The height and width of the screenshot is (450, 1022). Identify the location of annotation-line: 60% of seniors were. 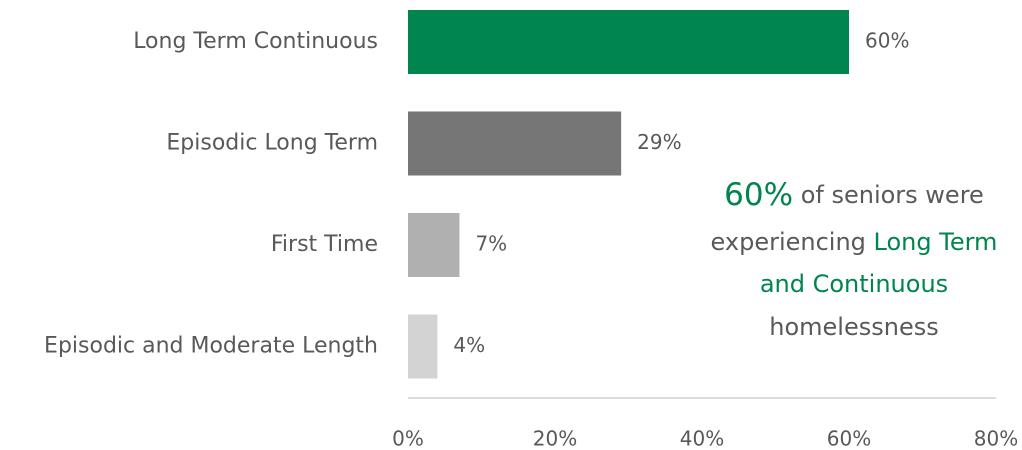
(854, 195).